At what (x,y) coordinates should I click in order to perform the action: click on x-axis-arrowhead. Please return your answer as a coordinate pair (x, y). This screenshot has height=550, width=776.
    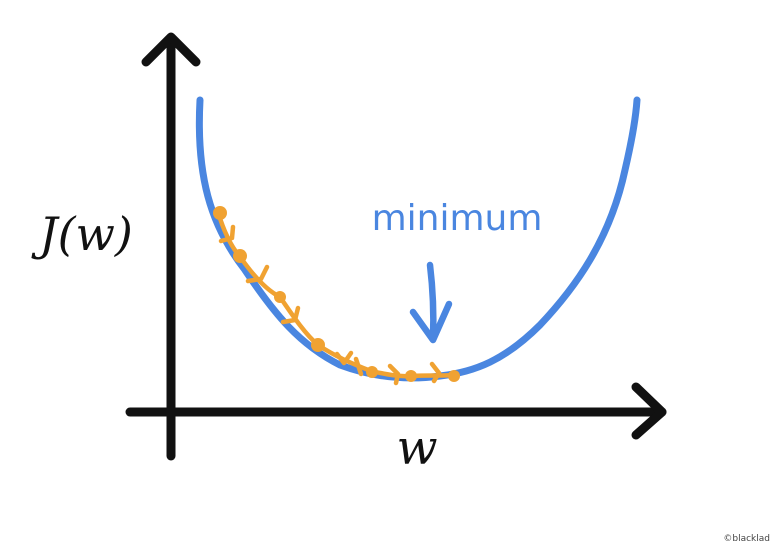
    Looking at the image, I should click on (649, 411).